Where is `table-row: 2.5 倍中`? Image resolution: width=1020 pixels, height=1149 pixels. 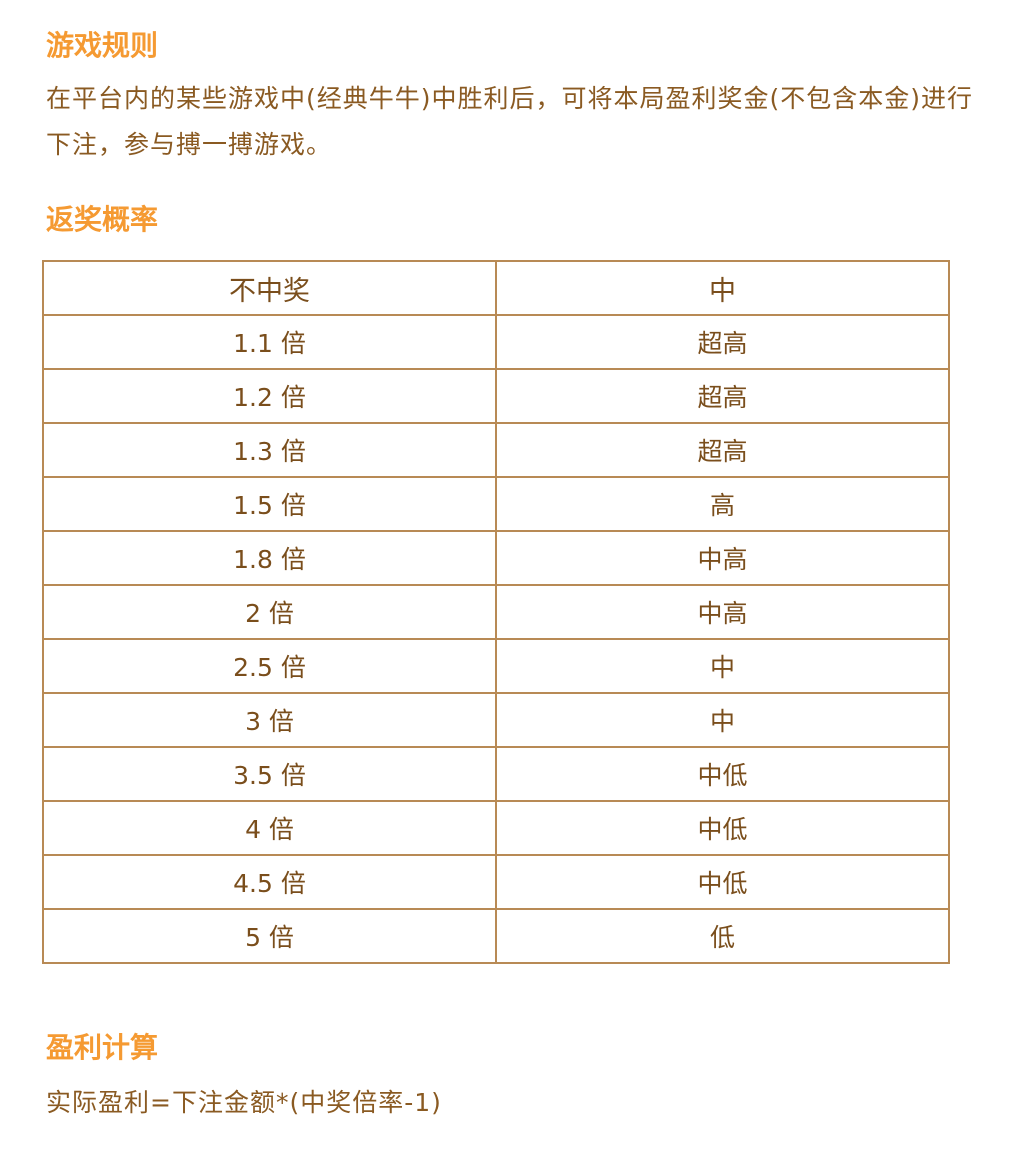
table-row: 2.5 倍中 is located at coordinates (496, 666).